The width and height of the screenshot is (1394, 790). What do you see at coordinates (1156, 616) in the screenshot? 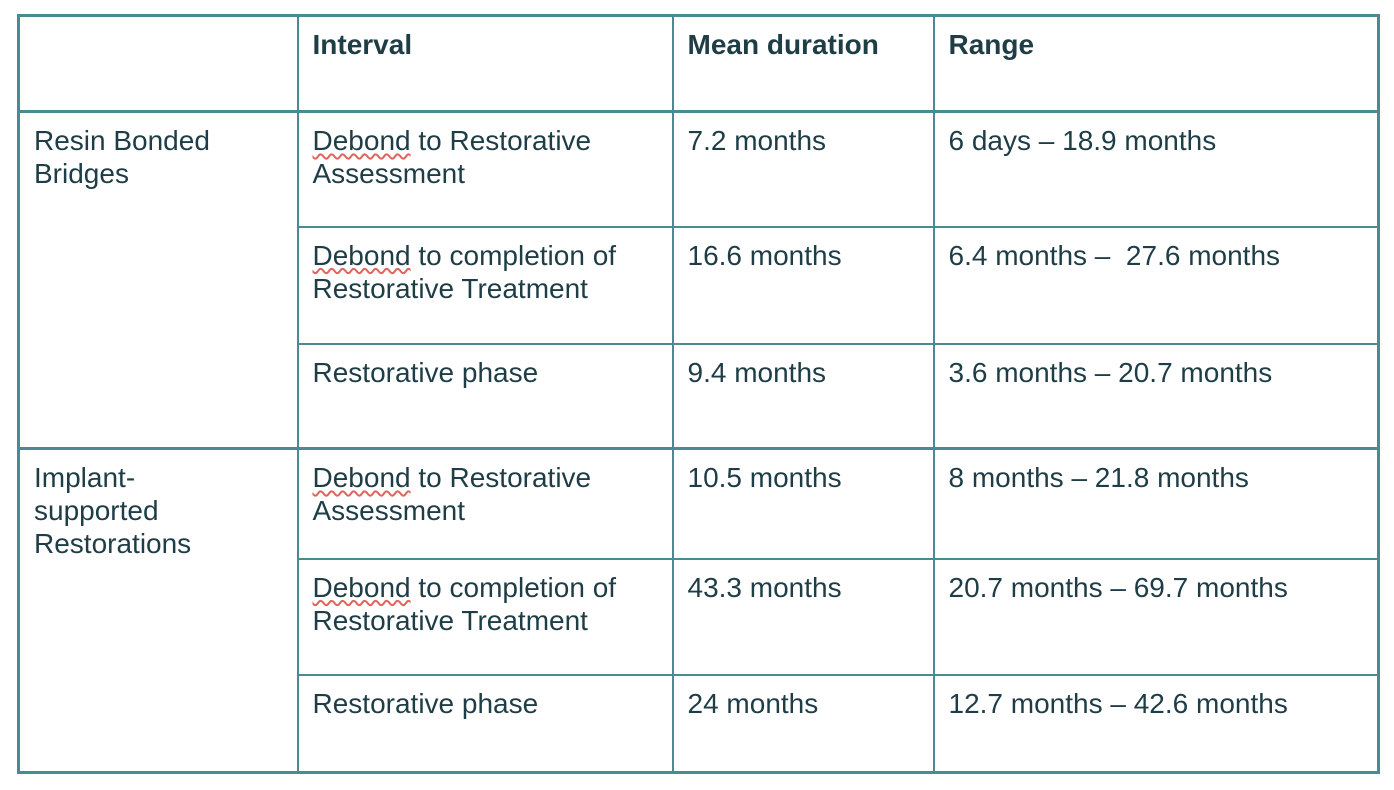
I see `range-cell: 20.7 months – 69.7 months` at bounding box center [1156, 616].